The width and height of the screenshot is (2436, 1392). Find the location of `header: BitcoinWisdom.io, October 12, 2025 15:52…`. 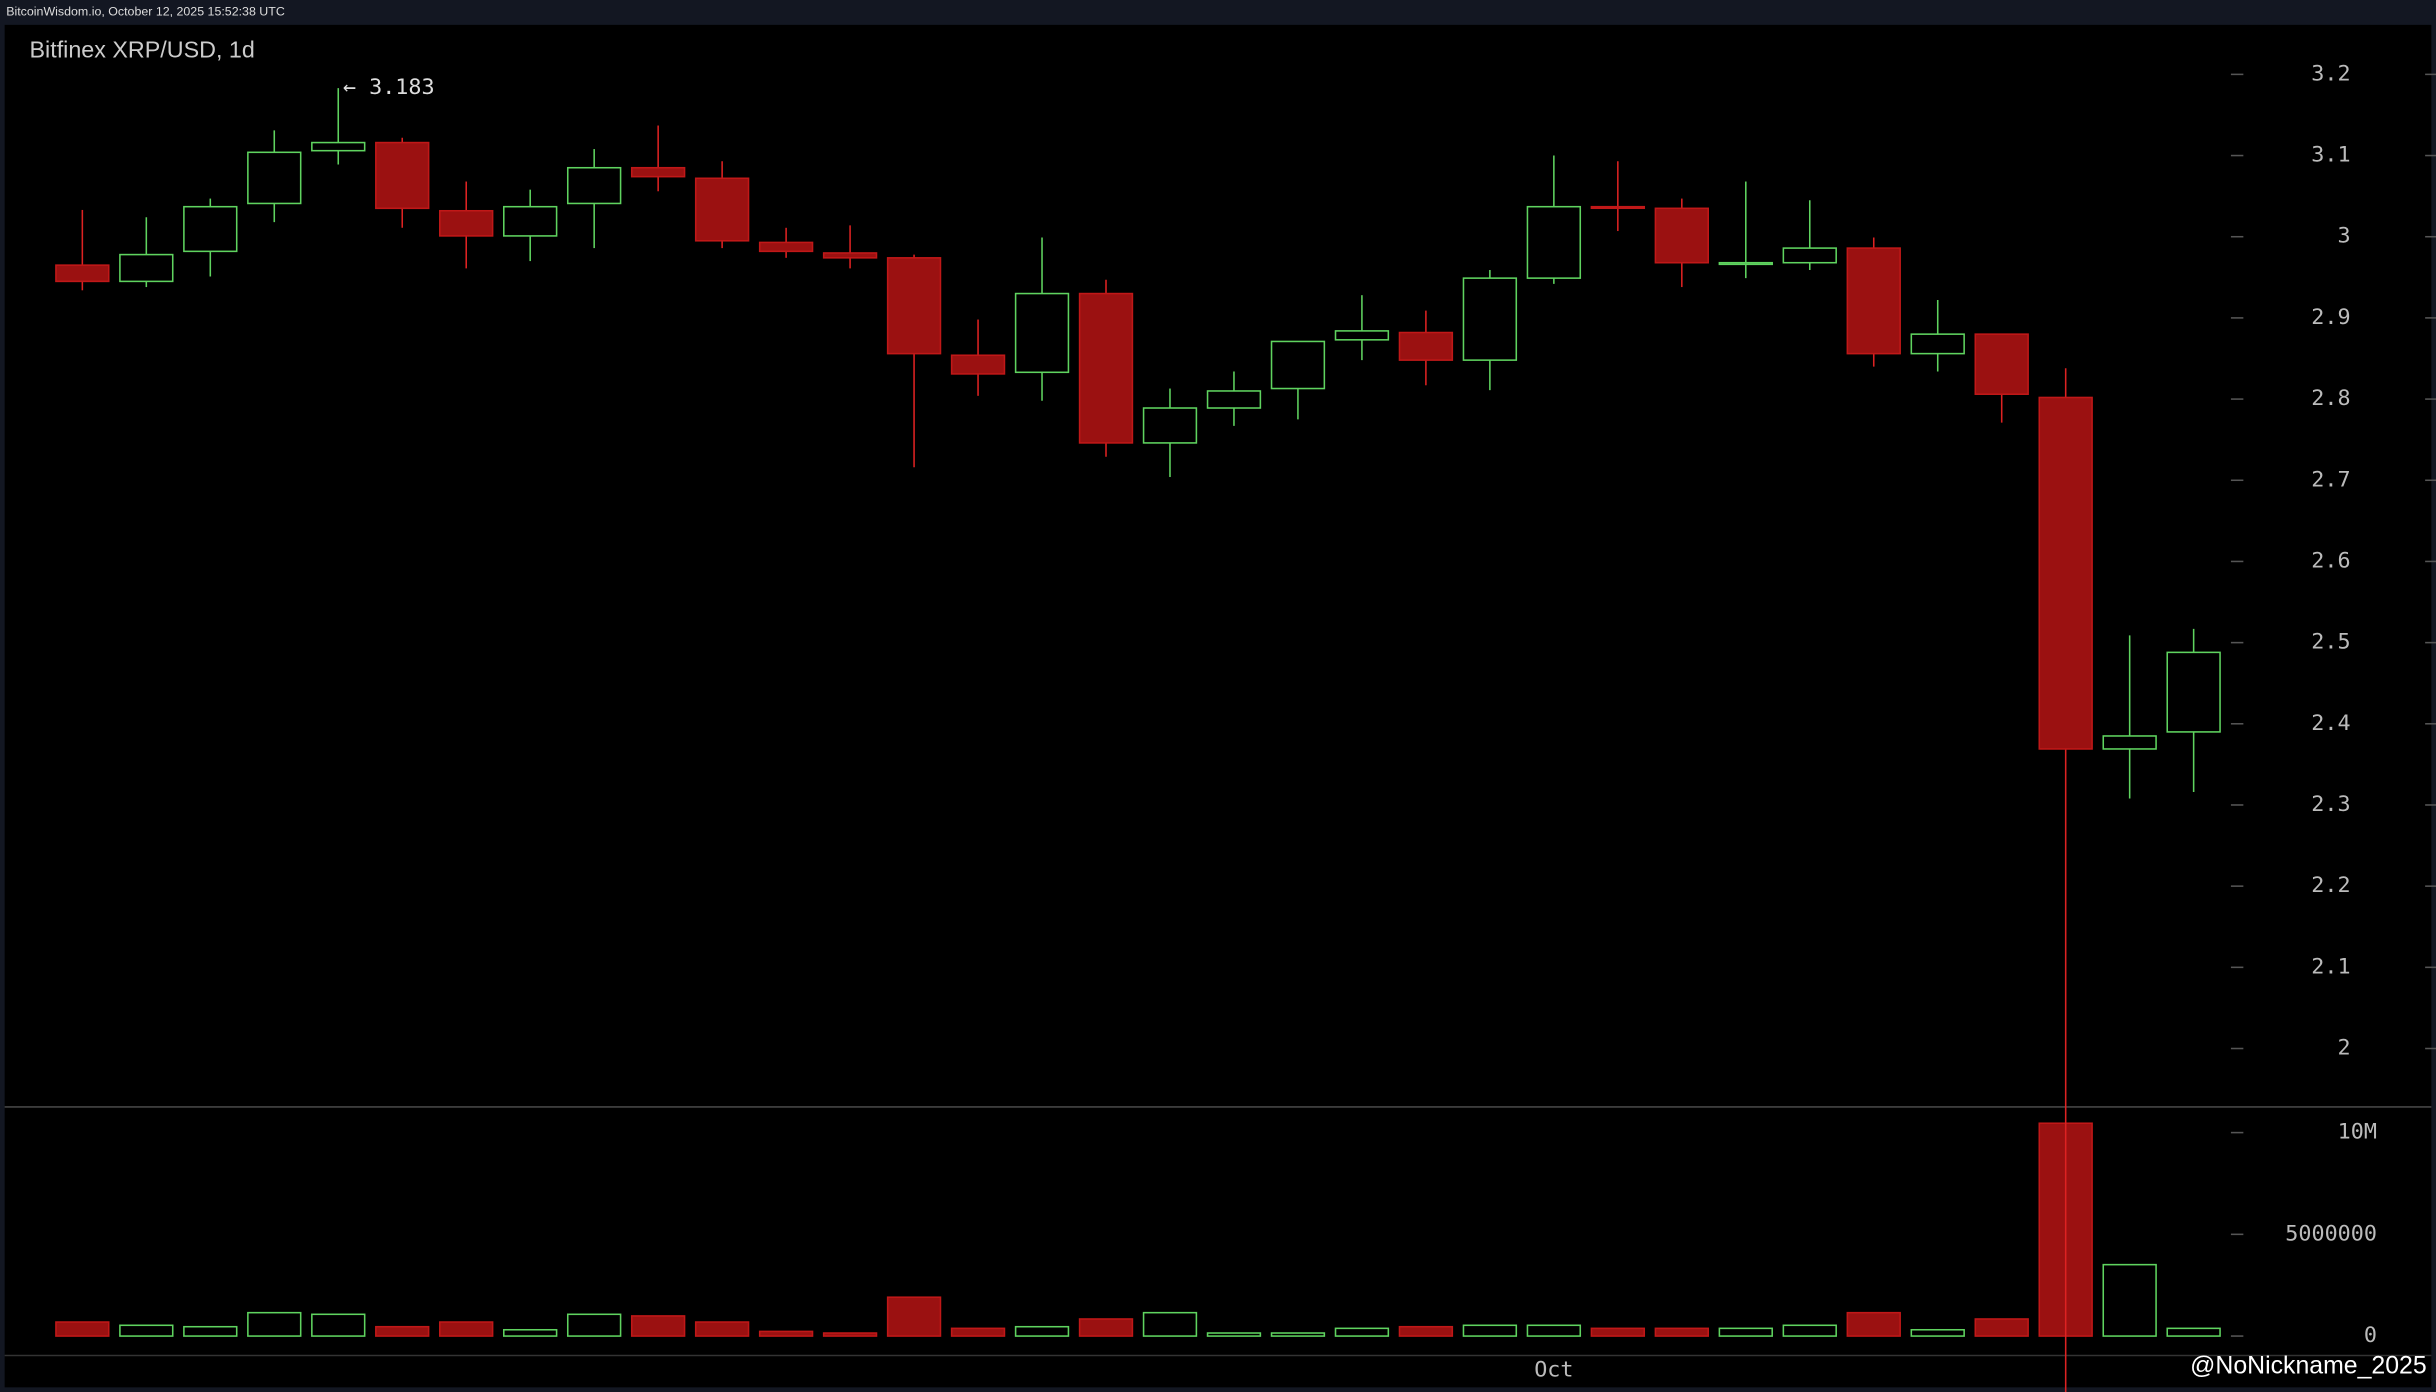

header: BitcoinWisdom.io, October 12, 2025 15:52… is located at coordinates (145, 12).